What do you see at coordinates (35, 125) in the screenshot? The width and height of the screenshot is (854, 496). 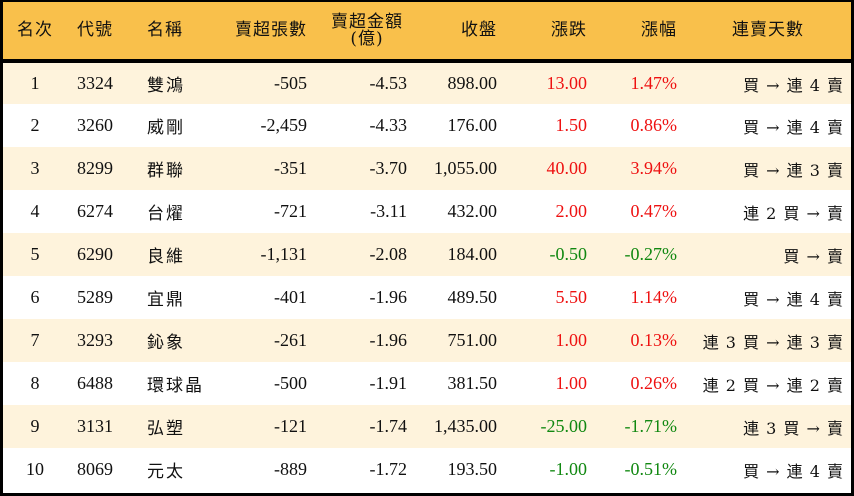 I see `rank-cell: 2` at bounding box center [35, 125].